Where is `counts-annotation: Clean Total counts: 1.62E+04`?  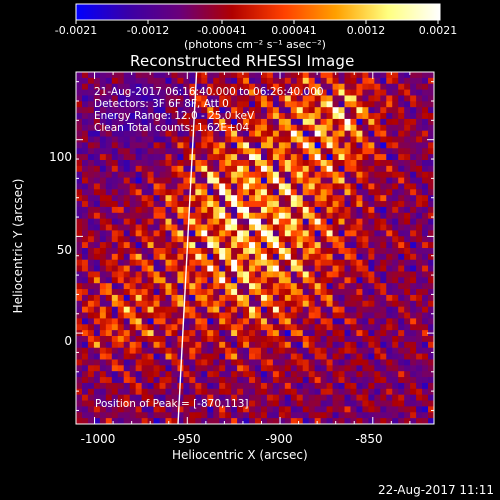 counts-annotation: Clean Total counts: 1.62E+04 is located at coordinates (172, 128).